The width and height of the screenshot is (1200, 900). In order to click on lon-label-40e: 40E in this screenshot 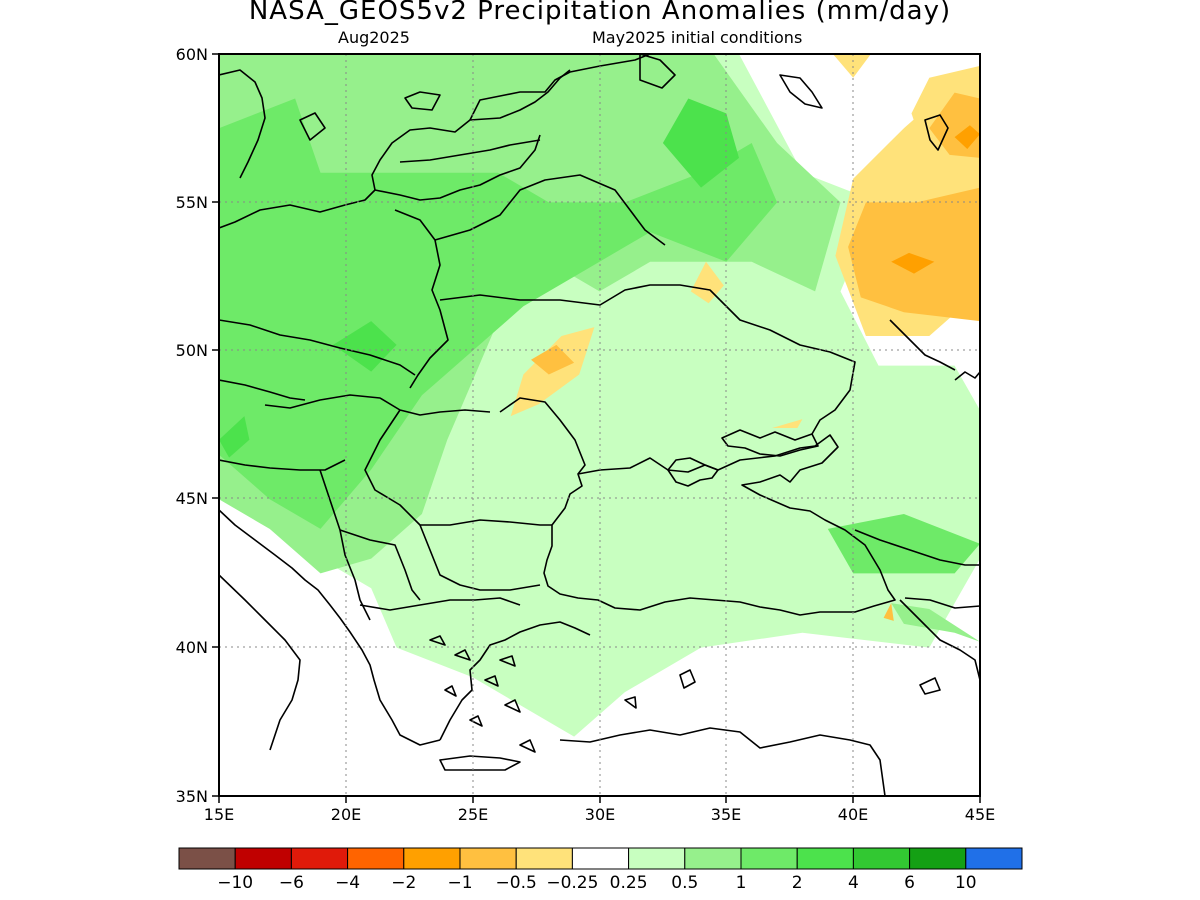, I will do `click(853, 814)`.